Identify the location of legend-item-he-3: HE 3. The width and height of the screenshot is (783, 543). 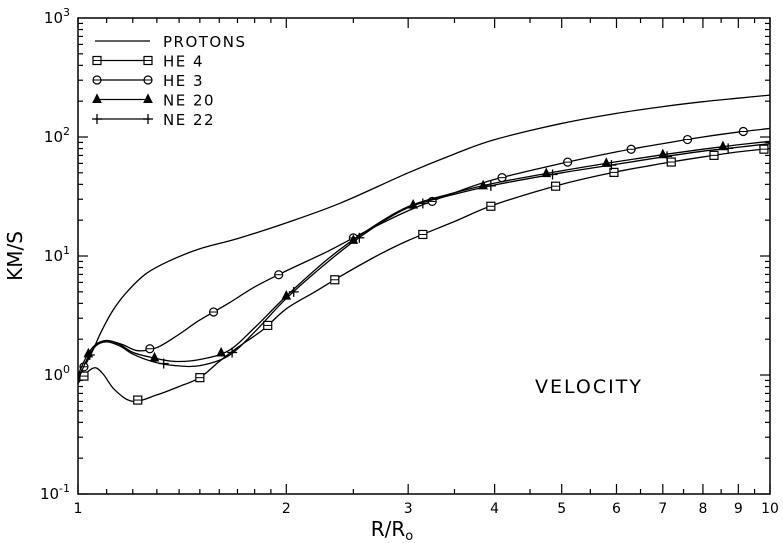
(148, 81).